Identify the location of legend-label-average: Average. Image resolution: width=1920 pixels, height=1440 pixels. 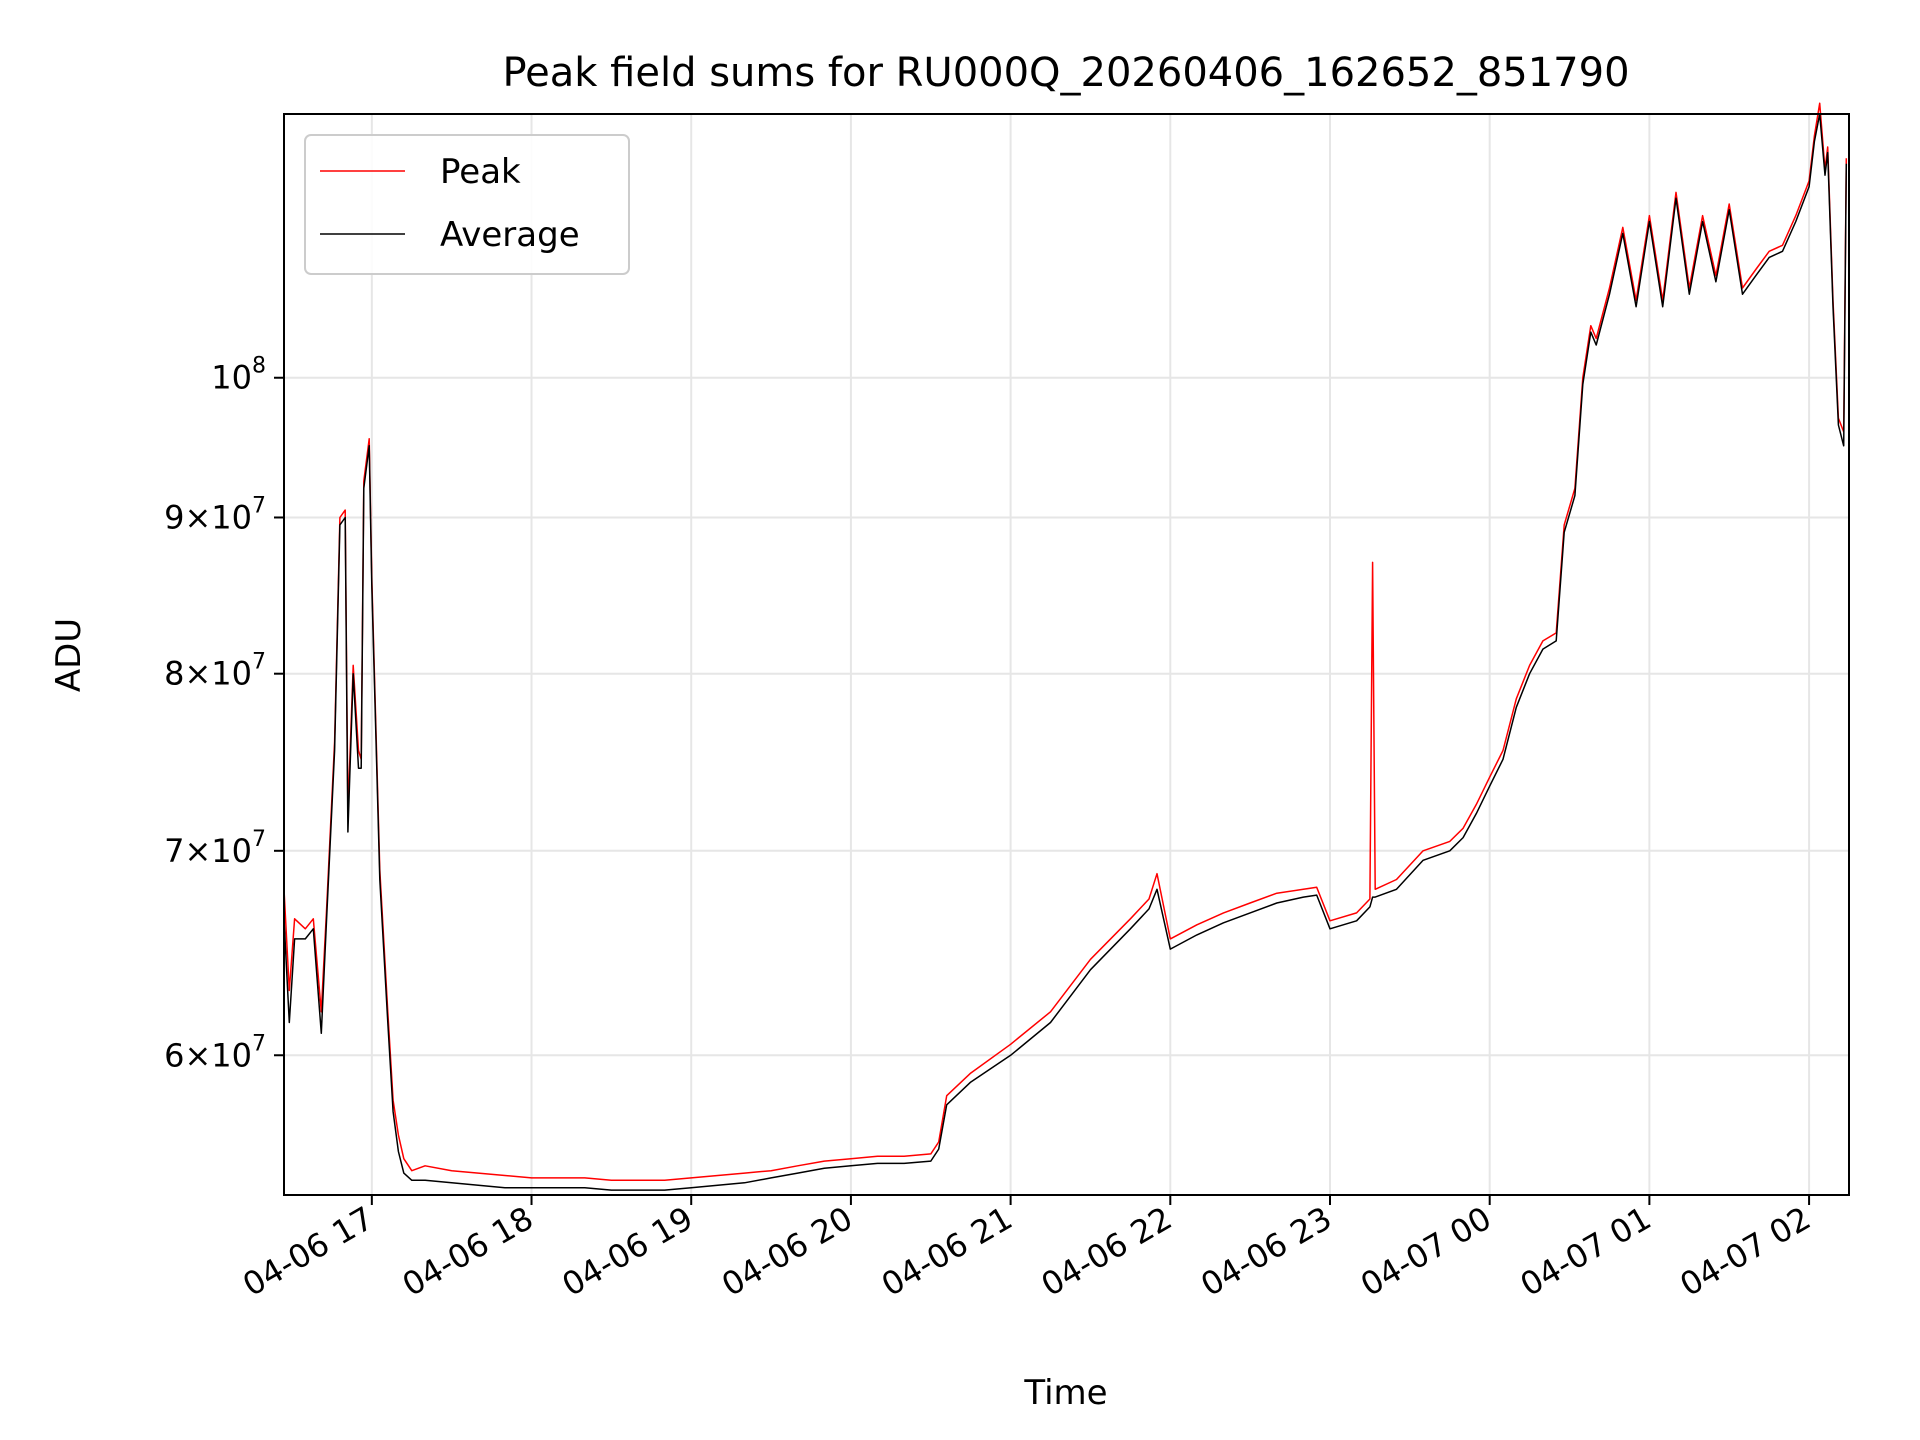
(510, 235).